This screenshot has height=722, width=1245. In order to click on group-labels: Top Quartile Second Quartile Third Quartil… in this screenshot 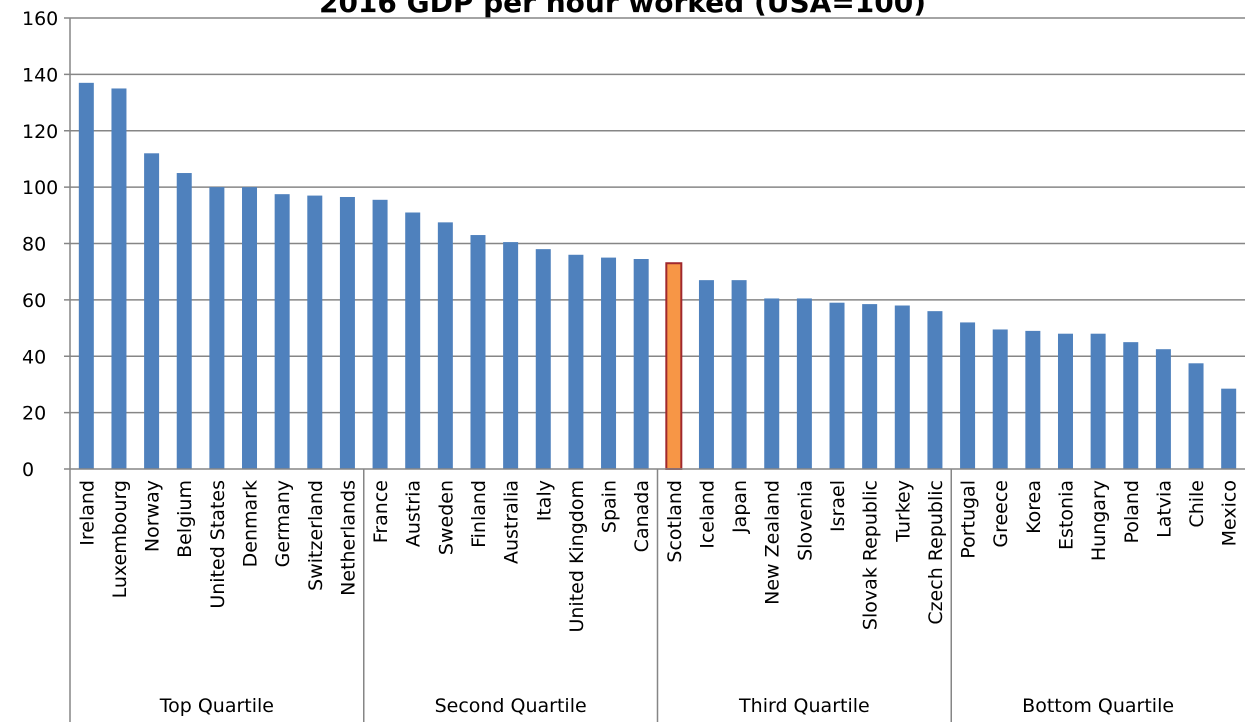, I will do `click(666, 706)`.